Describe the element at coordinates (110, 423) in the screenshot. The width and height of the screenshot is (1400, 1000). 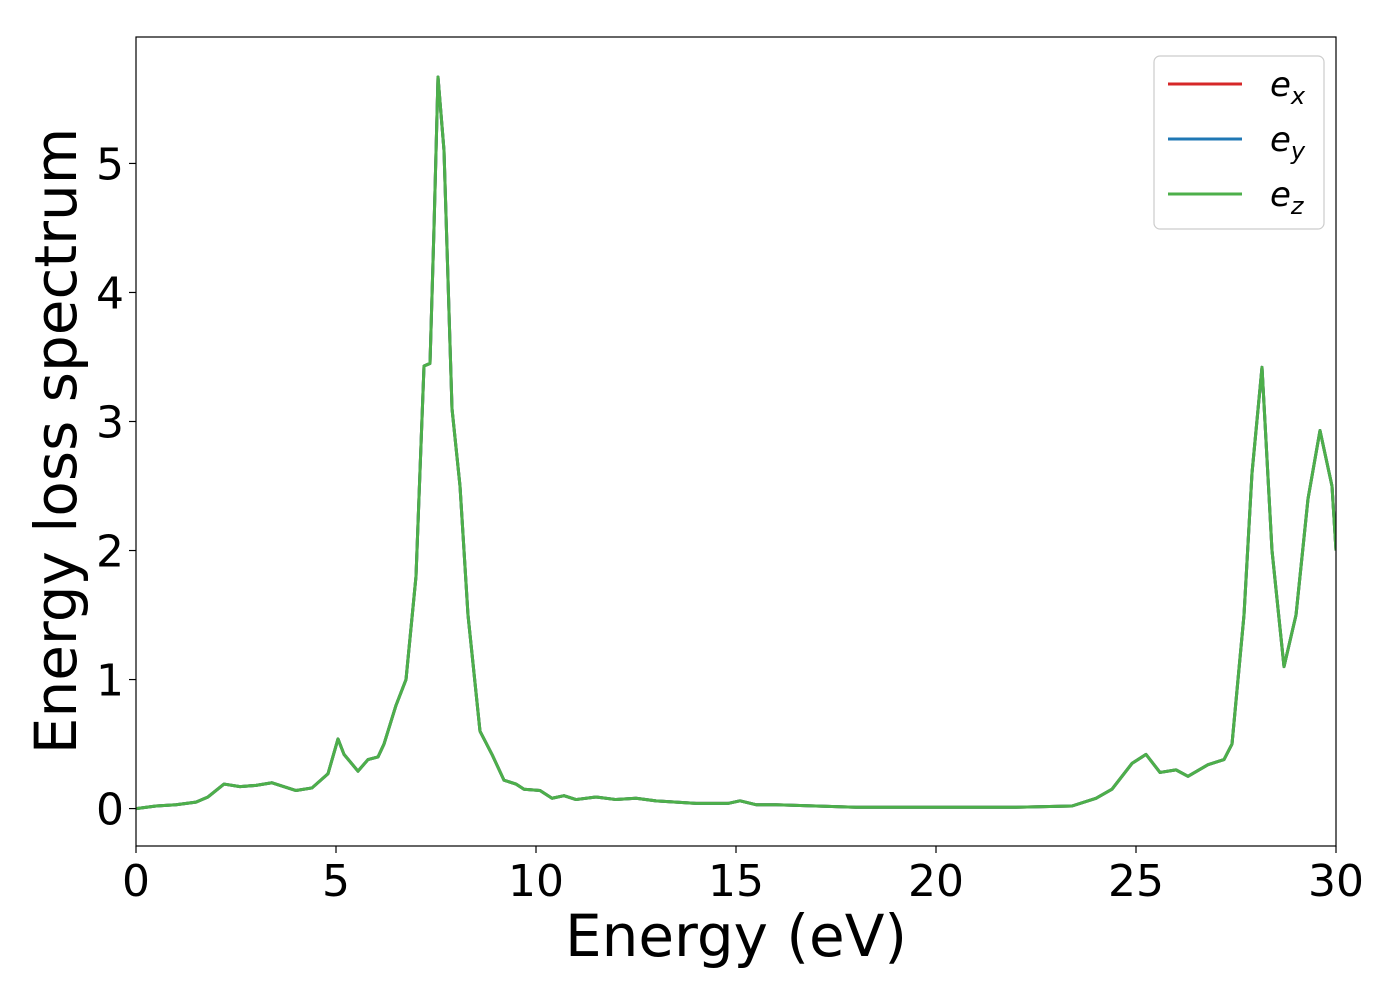
I see `y-tick-label: 3` at that location.